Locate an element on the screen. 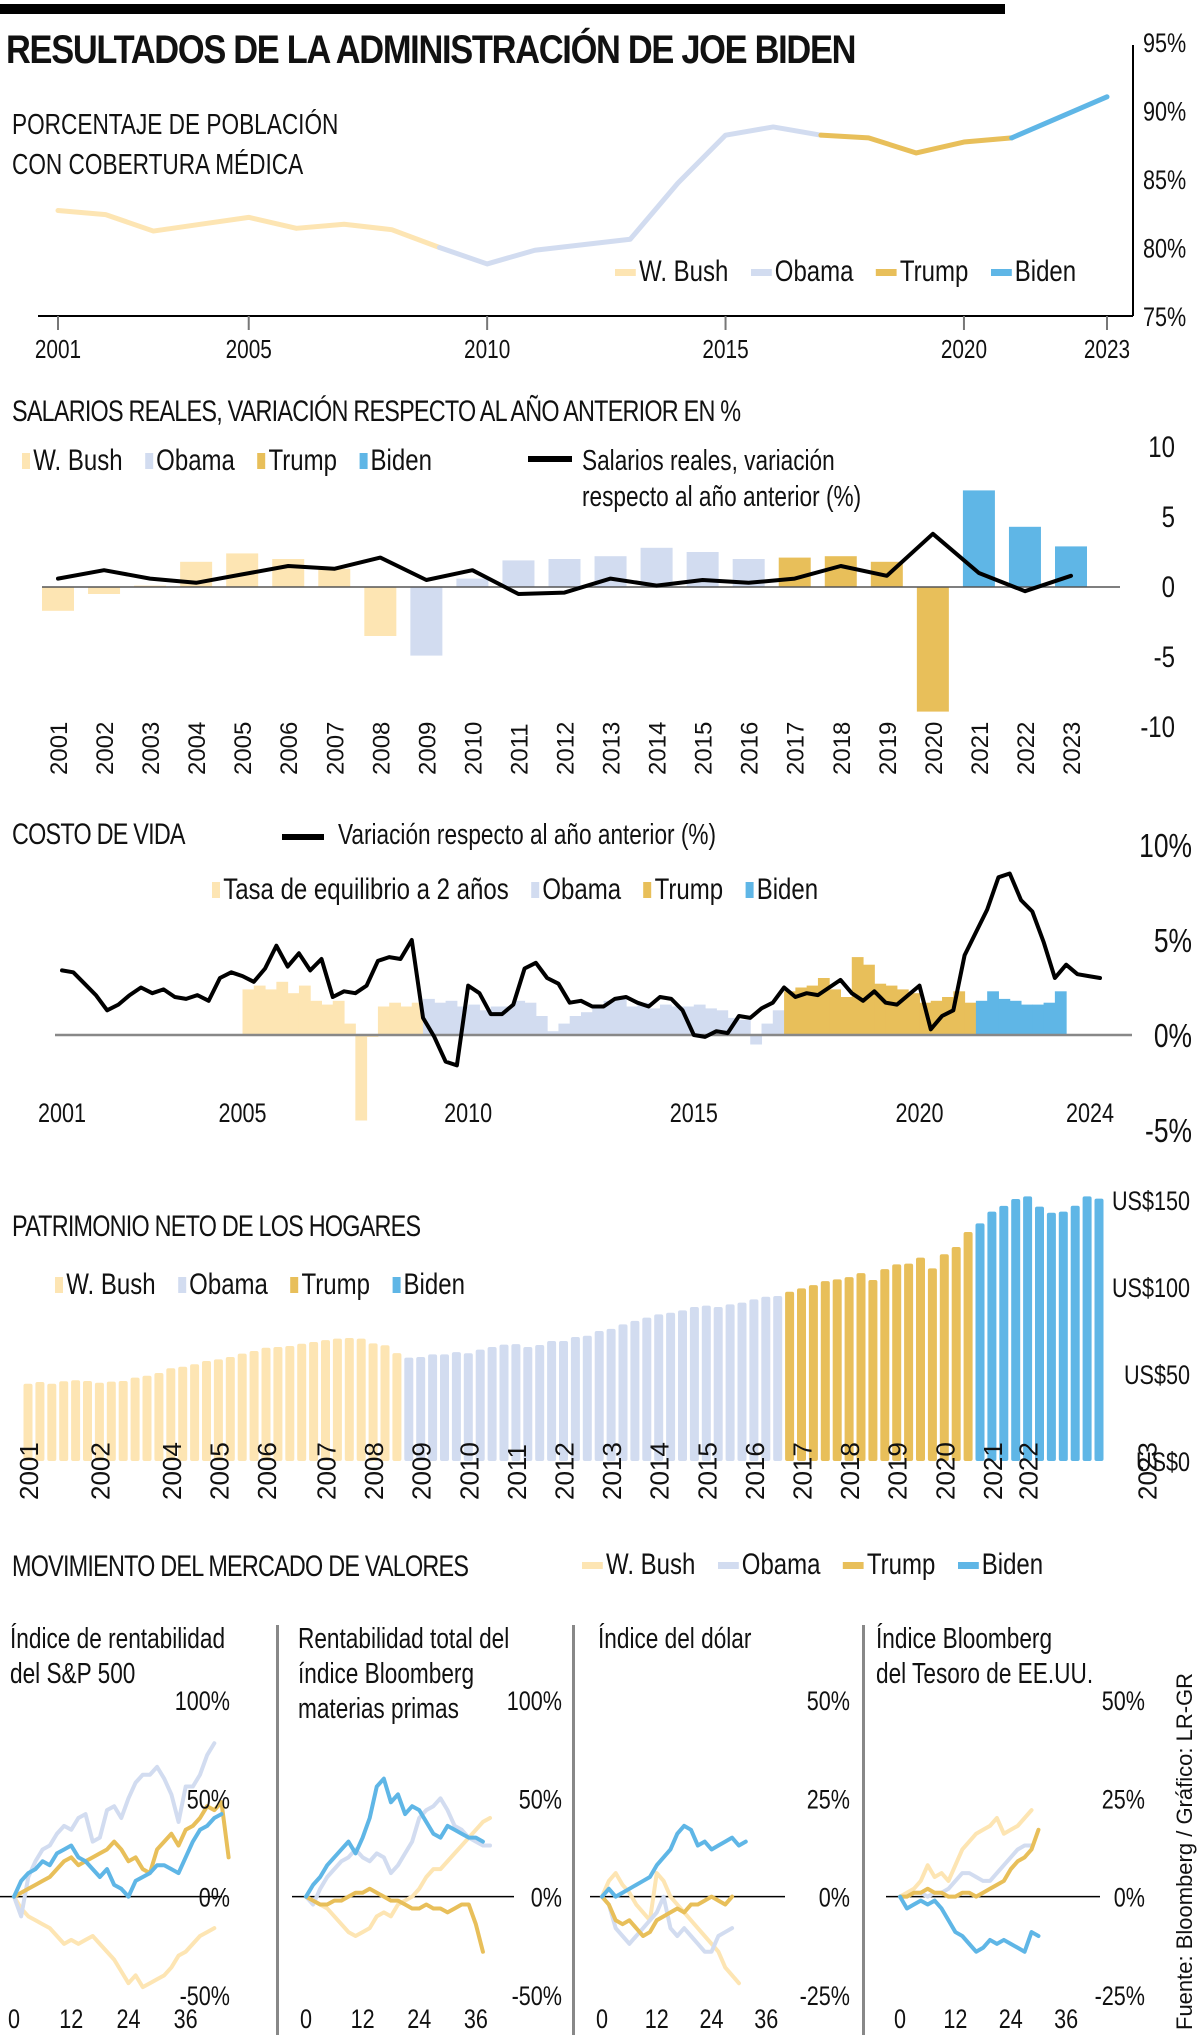  x-tick-label: 2002 is located at coordinates (100, 1471).